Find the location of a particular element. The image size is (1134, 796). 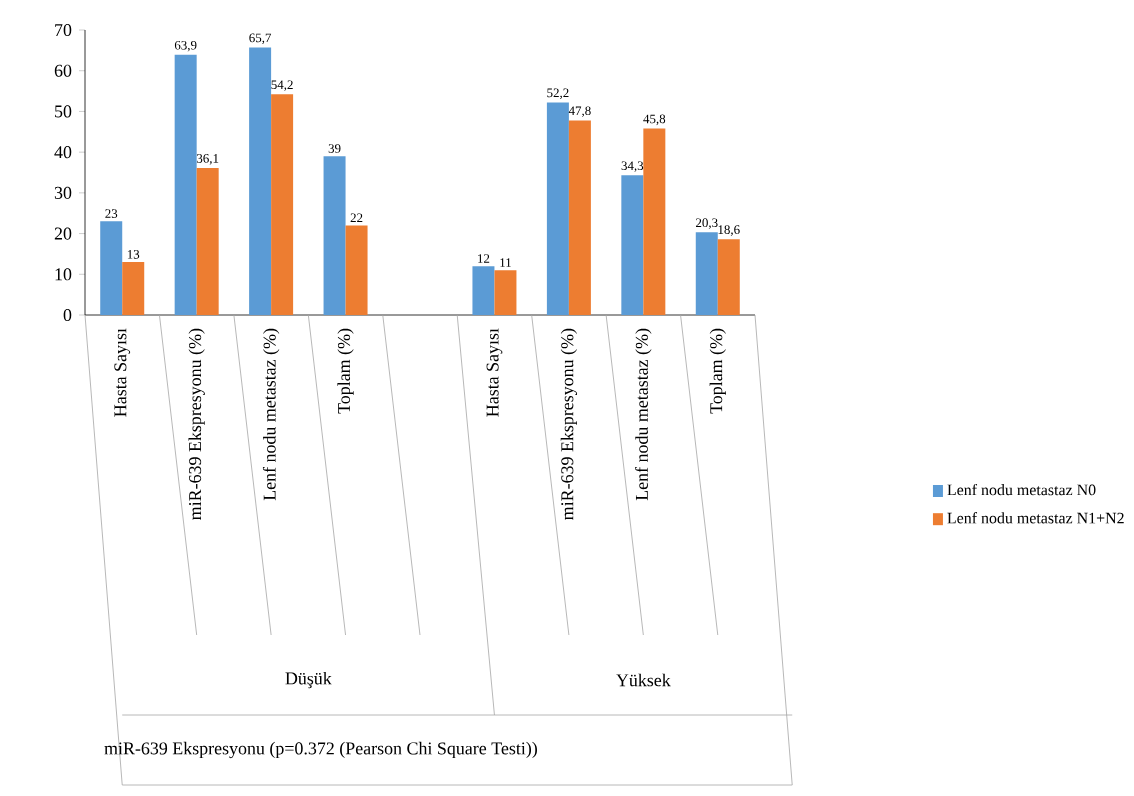

data-label: 34,3 is located at coordinates (632, 166).